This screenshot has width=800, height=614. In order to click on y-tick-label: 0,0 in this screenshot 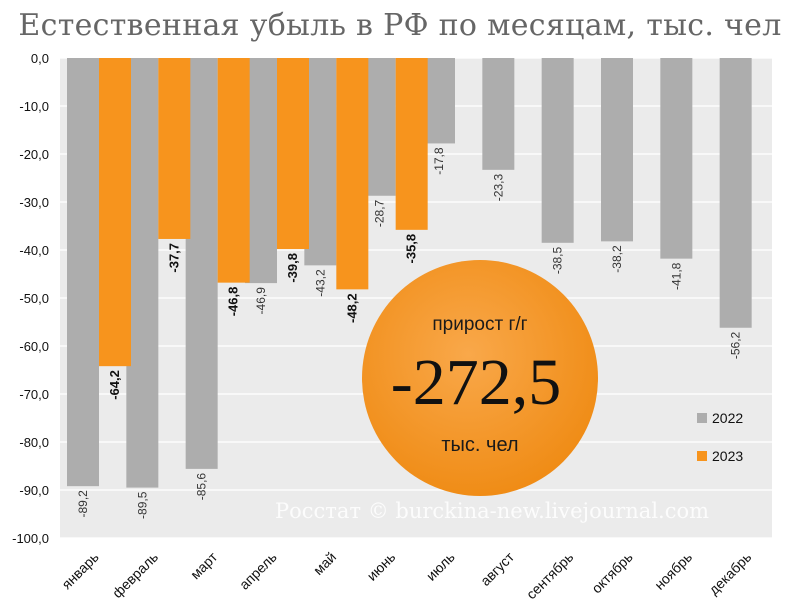, I will do `click(40, 58)`.